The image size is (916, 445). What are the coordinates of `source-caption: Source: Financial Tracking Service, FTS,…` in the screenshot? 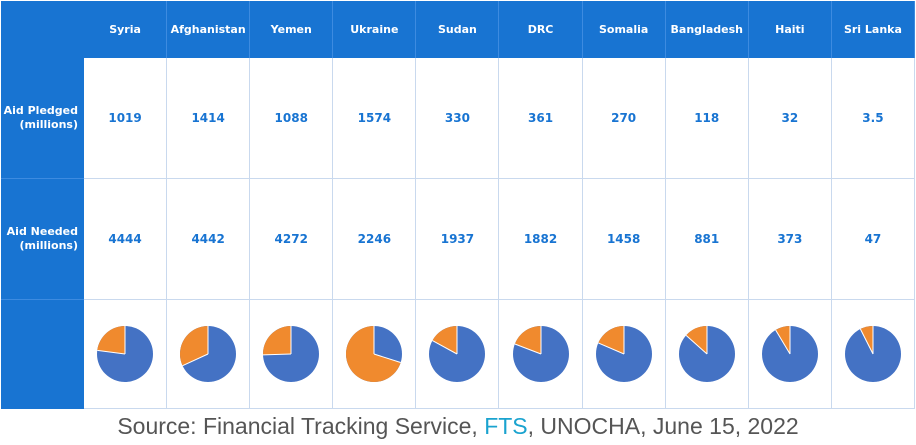 It's located at (458, 426).